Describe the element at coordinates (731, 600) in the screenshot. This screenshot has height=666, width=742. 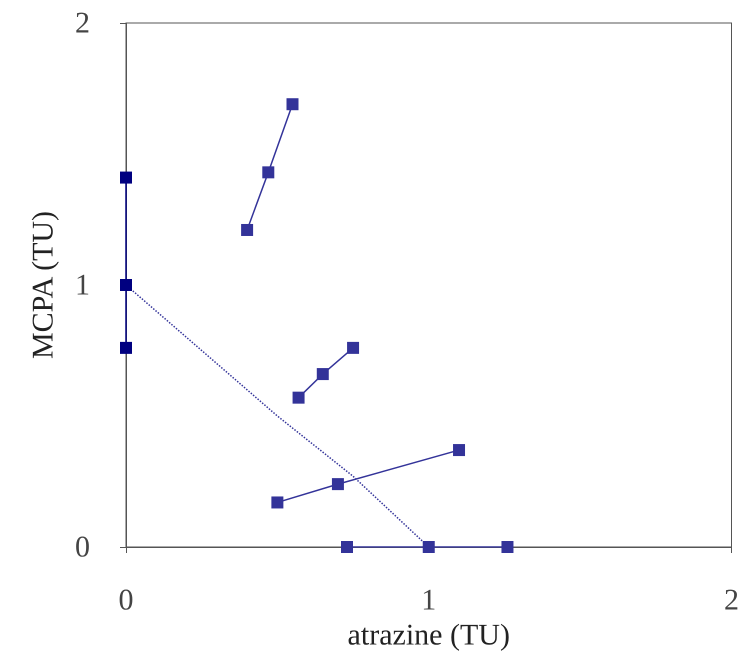
I see `x-tick-label: 2` at that location.